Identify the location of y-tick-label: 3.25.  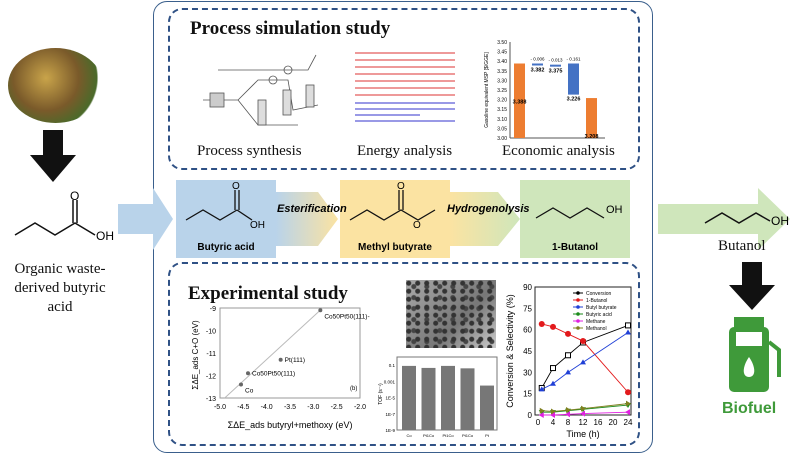
(502, 91).